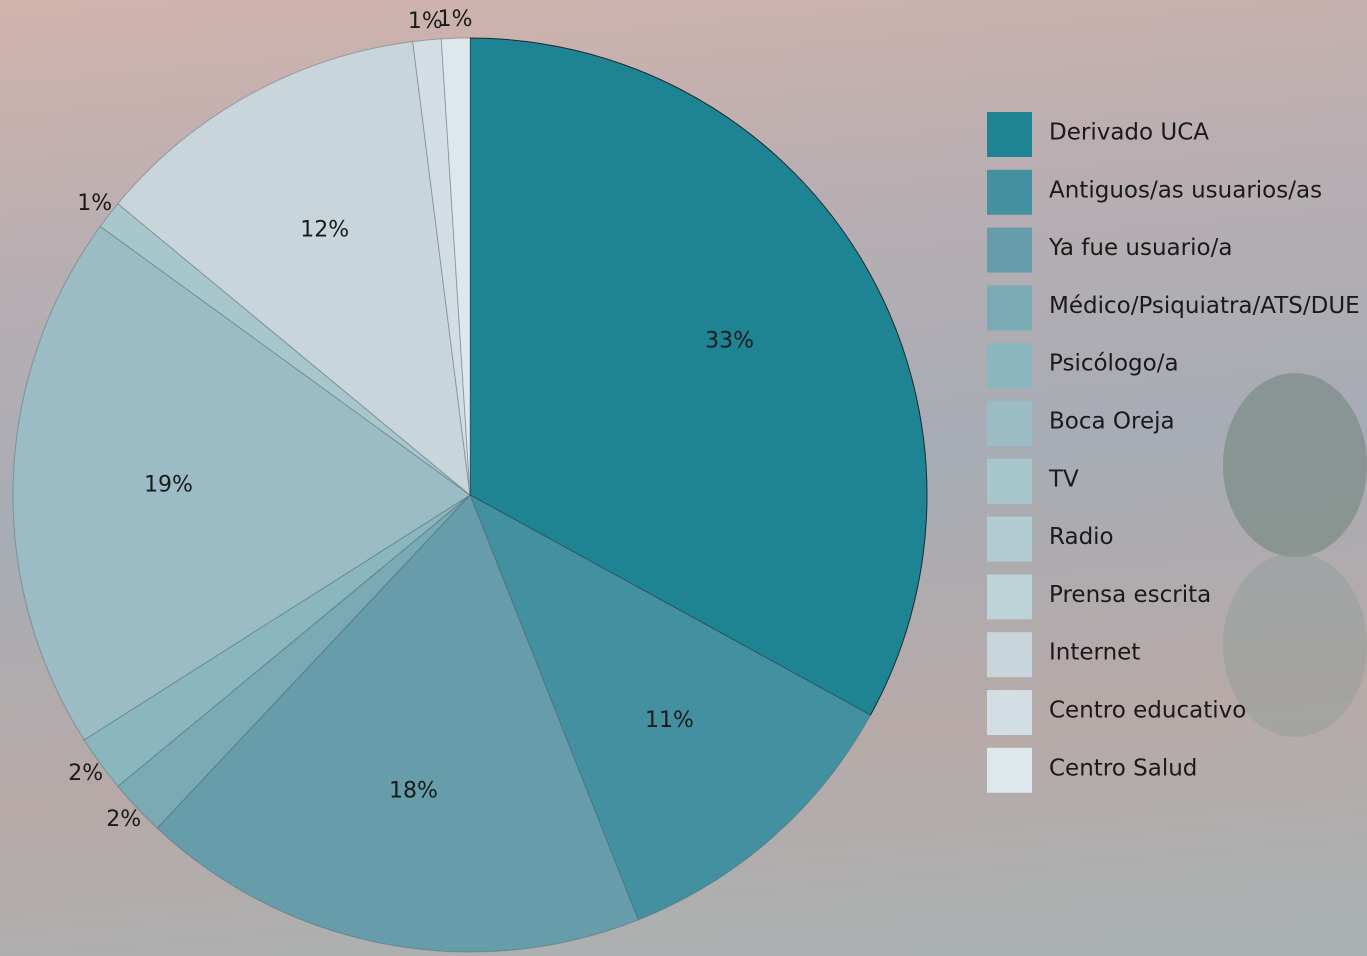 The width and height of the screenshot is (1367, 956). Describe the element at coordinates (1295, 465) in the screenshot. I see `decor-stone` at that location.